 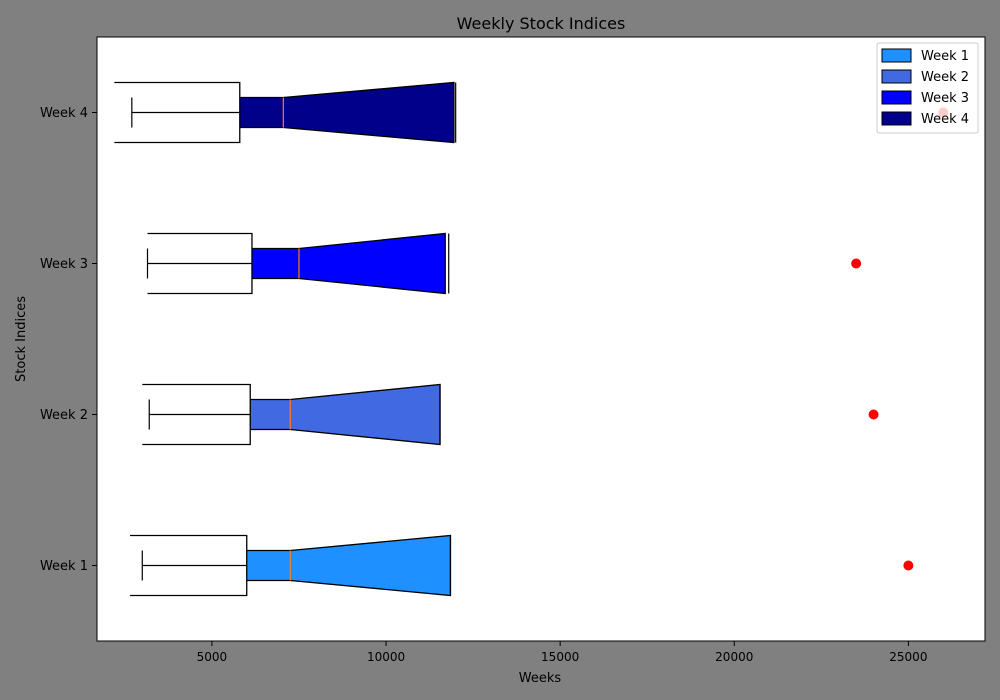 What do you see at coordinates (945, 119) in the screenshot?
I see `legend-label: Week 4` at bounding box center [945, 119].